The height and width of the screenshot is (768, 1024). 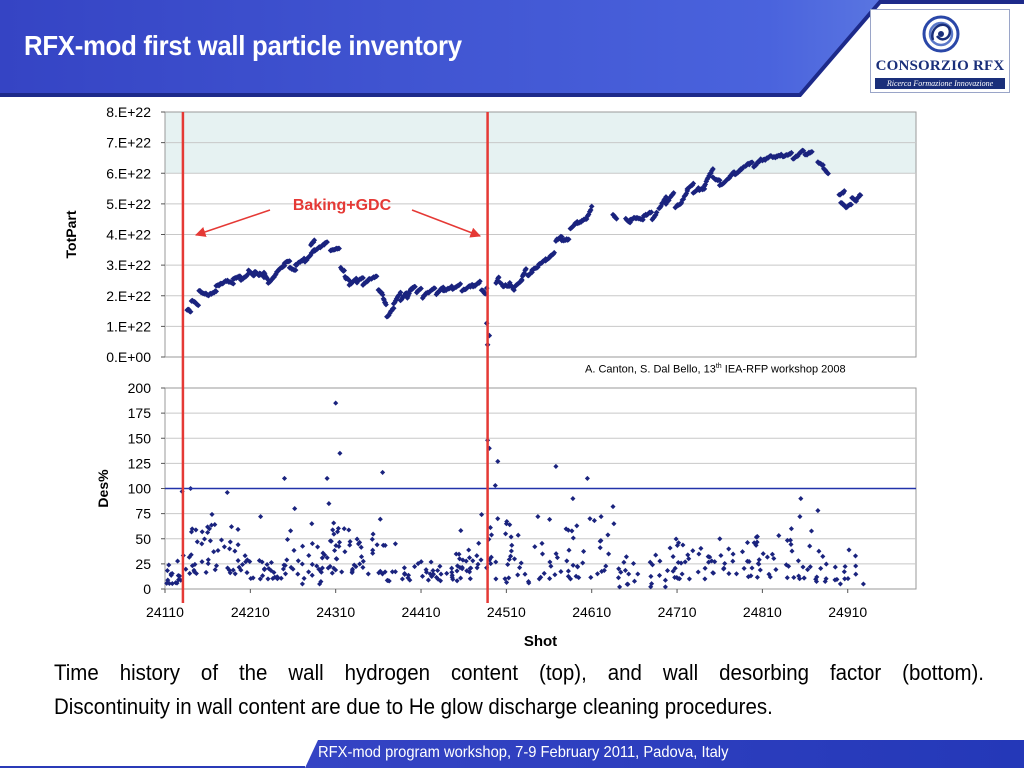 What do you see at coordinates (506, 612) in the screenshot?
I see `x-tick-label: 24510` at bounding box center [506, 612].